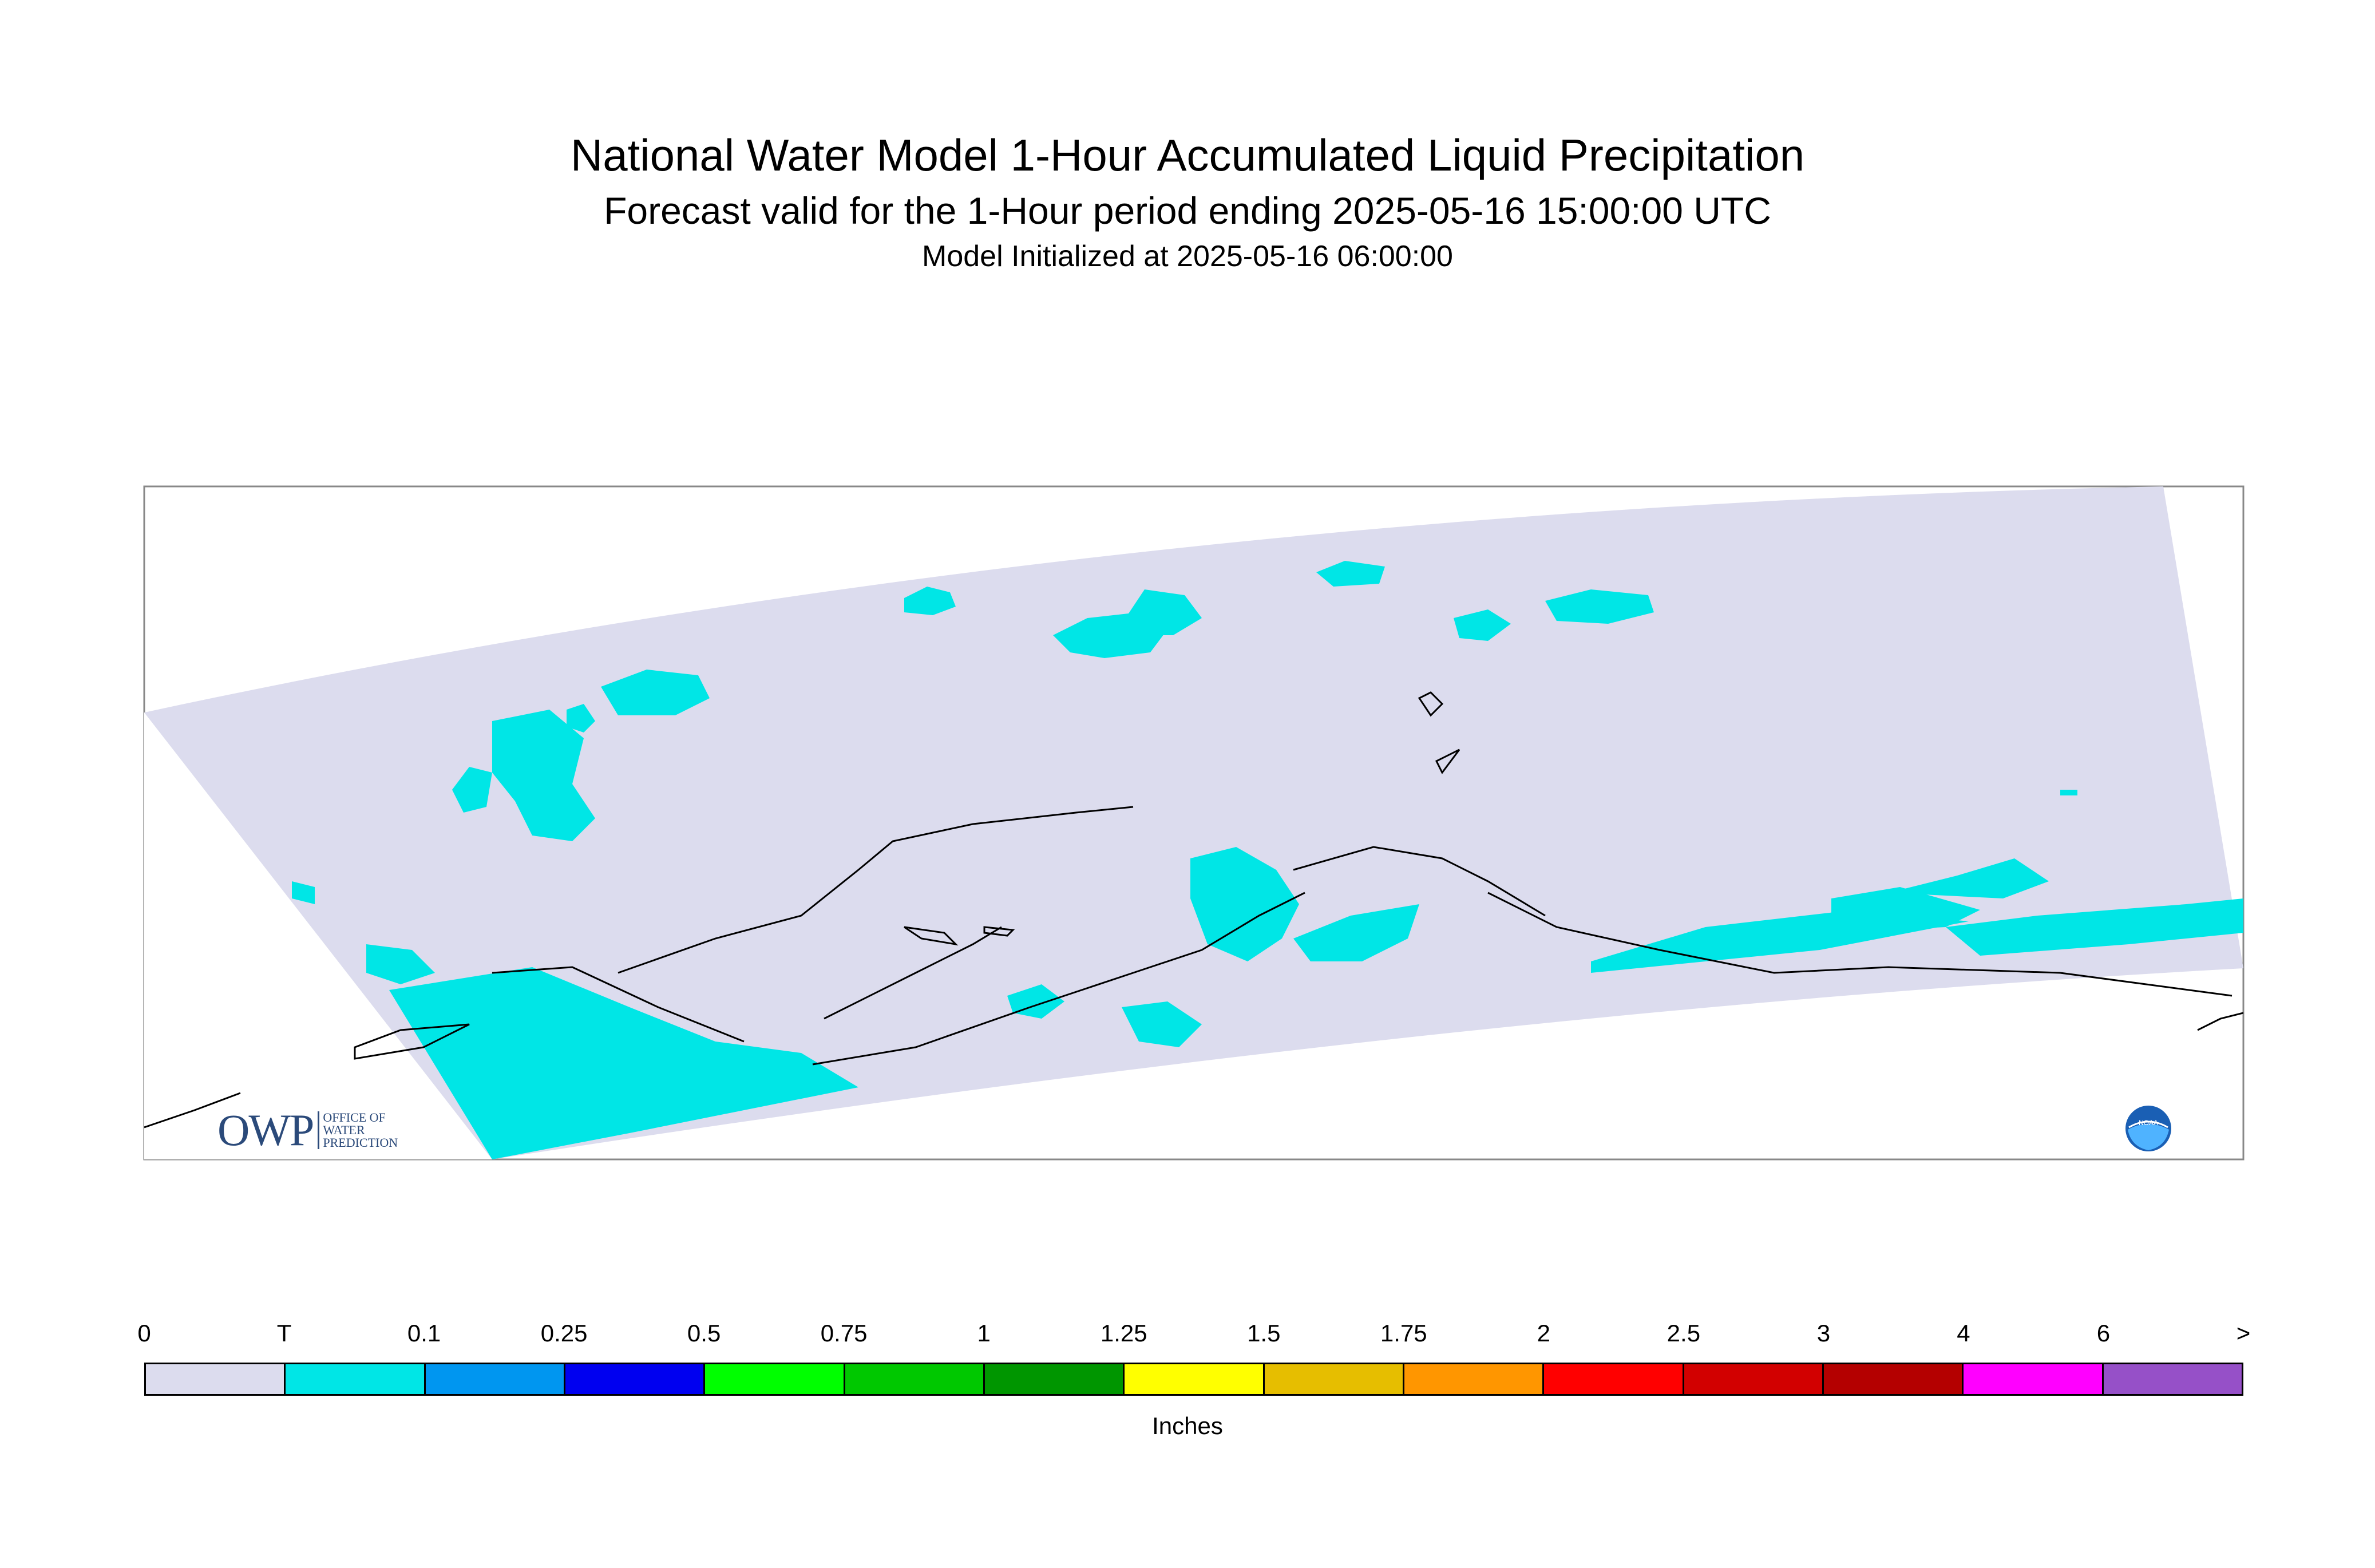 This screenshot has height=1568, width=2375. Describe the element at coordinates (1824, 1333) in the screenshot. I see `colorbar-tick-label: 3` at that location.